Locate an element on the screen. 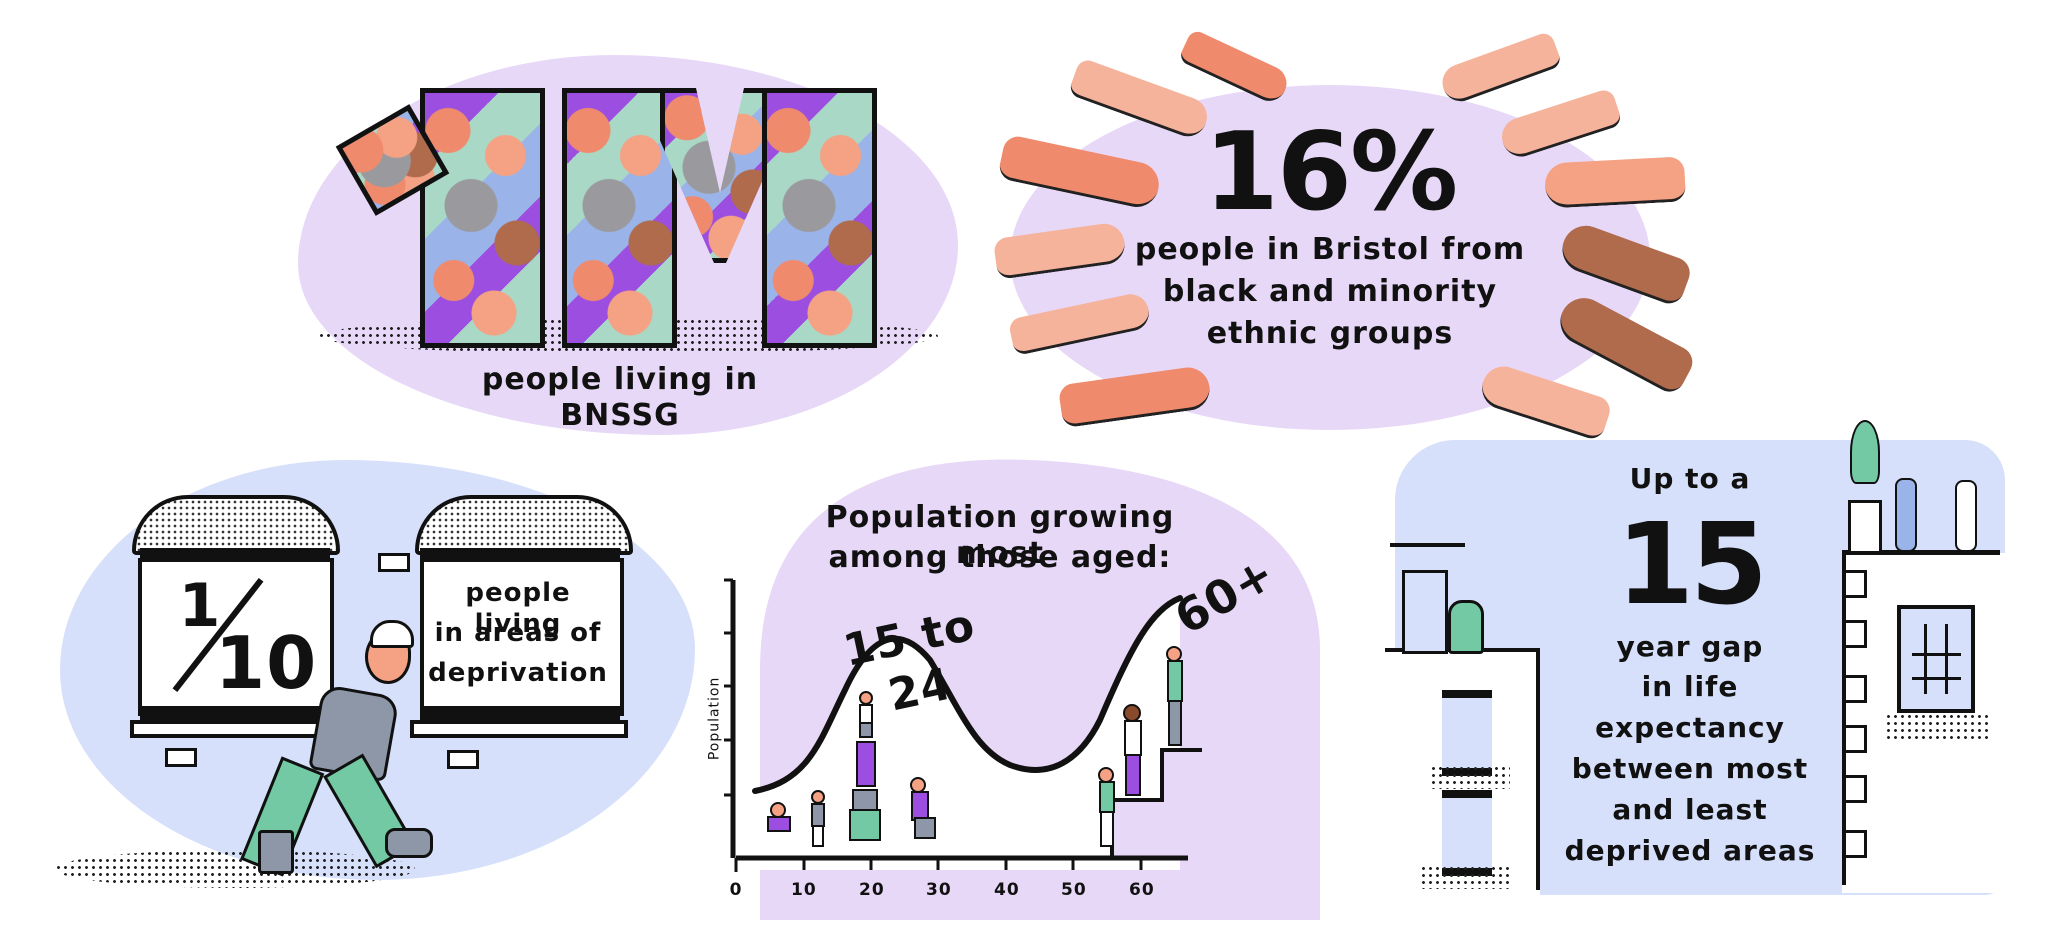  stairs is located at coordinates (1157, 805).